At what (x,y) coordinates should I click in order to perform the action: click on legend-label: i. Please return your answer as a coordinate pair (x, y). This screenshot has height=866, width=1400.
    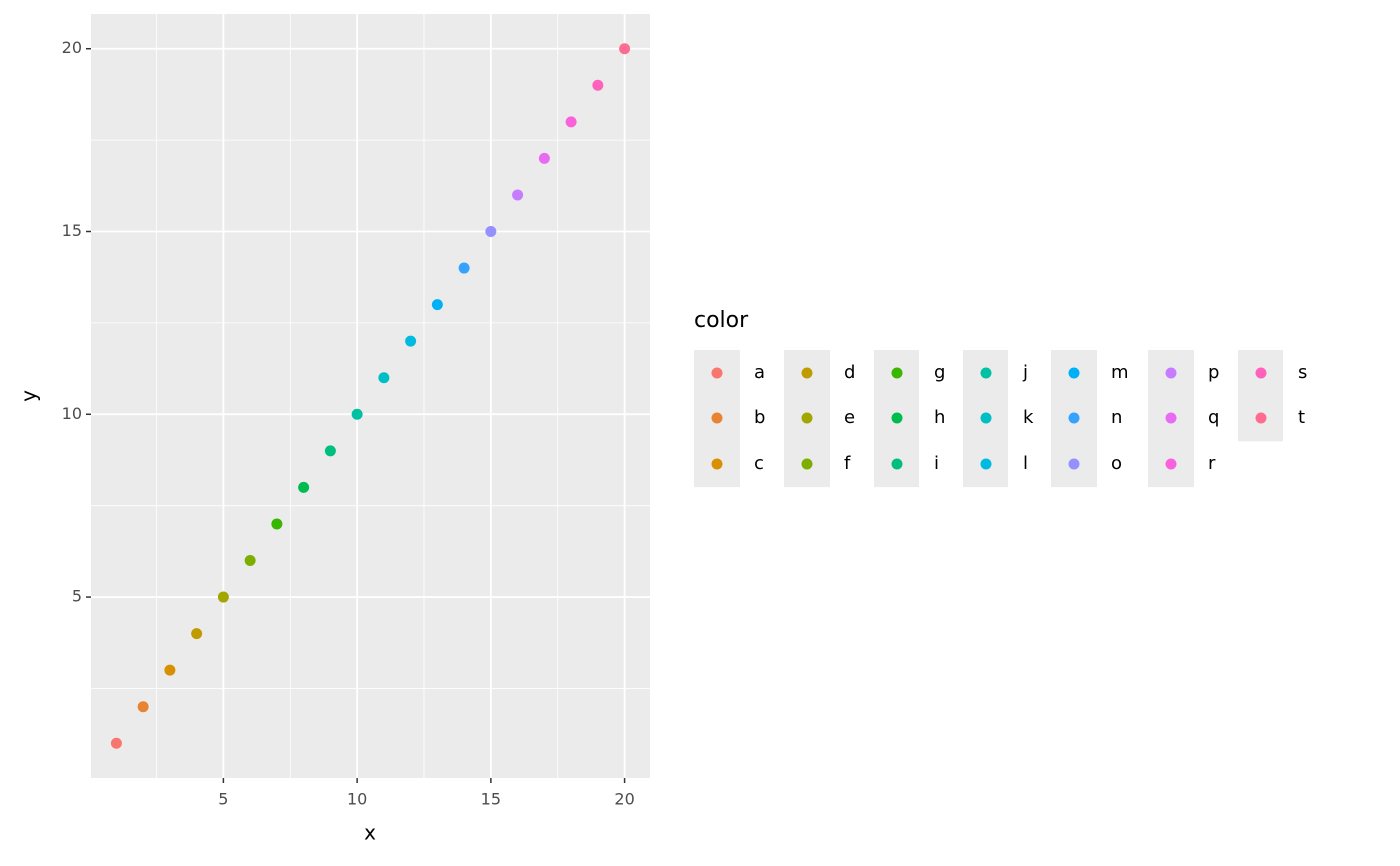
    Looking at the image, I should click on (936, 463).